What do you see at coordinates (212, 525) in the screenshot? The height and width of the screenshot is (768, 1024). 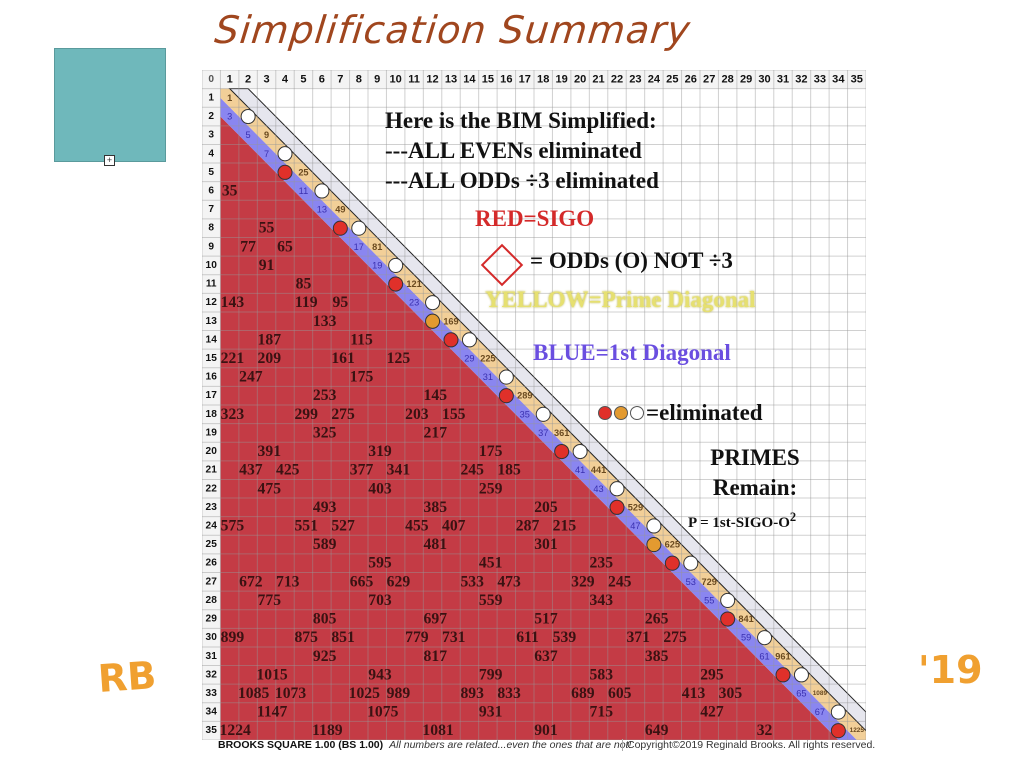 I see `row-header: 24` at bounding box center [212, 525].